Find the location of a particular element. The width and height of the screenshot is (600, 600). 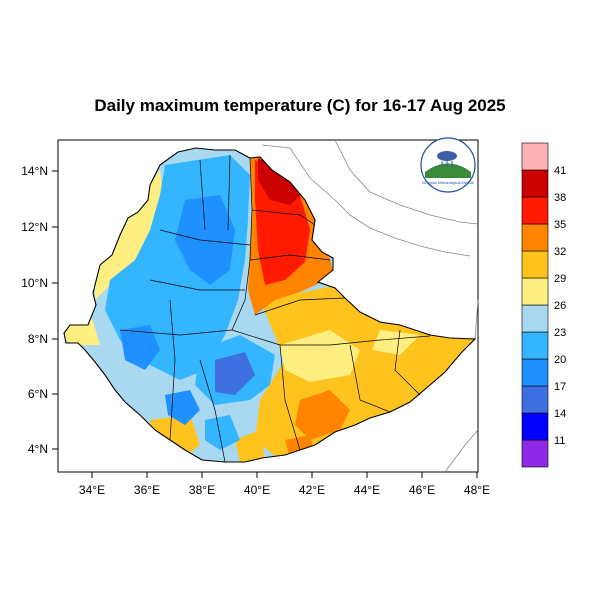

x-axis-ticks is located at coordinates (284, 475).